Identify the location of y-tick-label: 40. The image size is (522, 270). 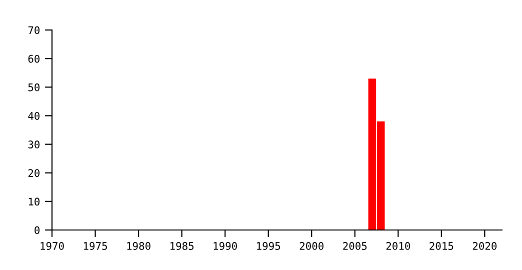
(34, 116).